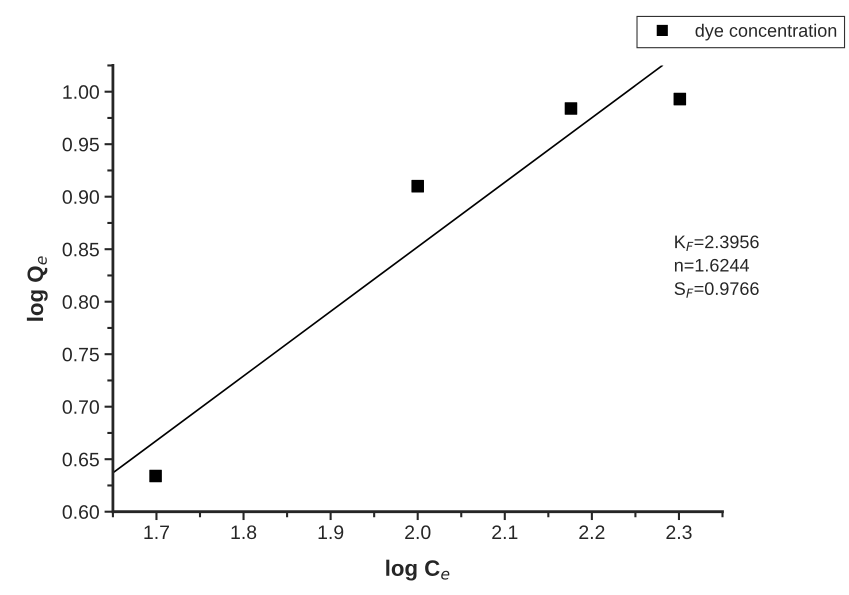 Image resolution: width=849 pixels, height=595 pixels. Describe the element at coordinates (80, 302) in the screenshot. I see `y-tick-label: 0.80` at that location.